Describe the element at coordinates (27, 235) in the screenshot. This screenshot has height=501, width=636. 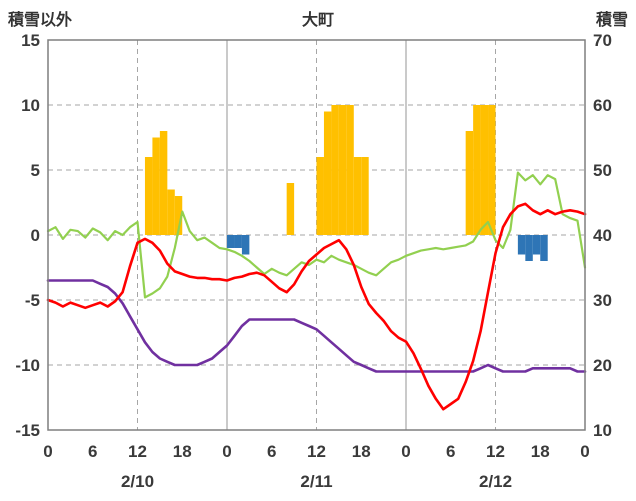
I see `left-axis-tick-labels: 15 10 5 0 -5 -10 -15` at that location.